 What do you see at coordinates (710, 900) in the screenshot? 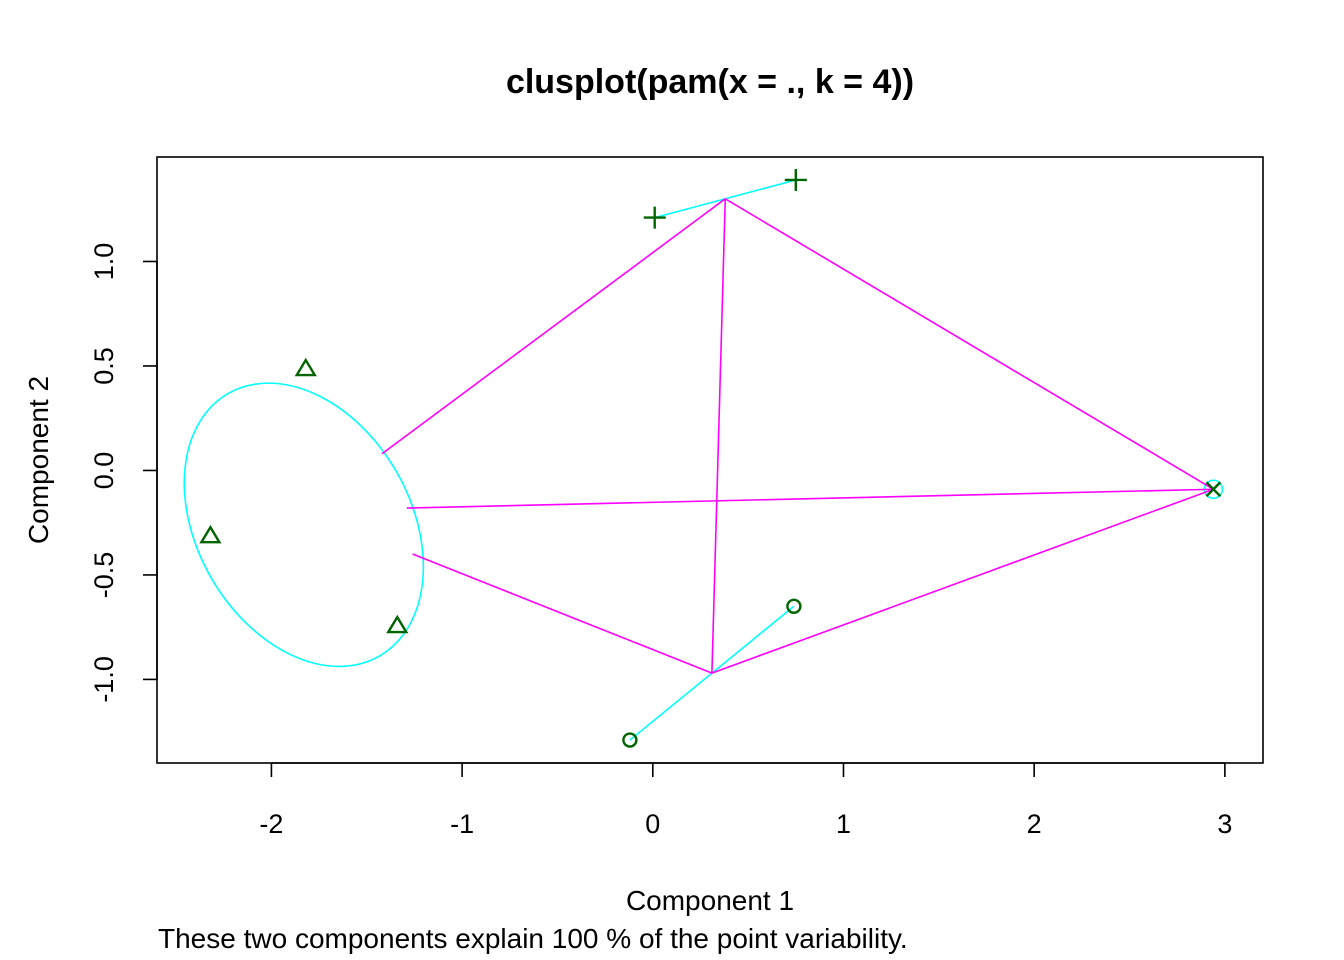
I see `x-axis-label: Component 1` at bounding box center [710, 900].